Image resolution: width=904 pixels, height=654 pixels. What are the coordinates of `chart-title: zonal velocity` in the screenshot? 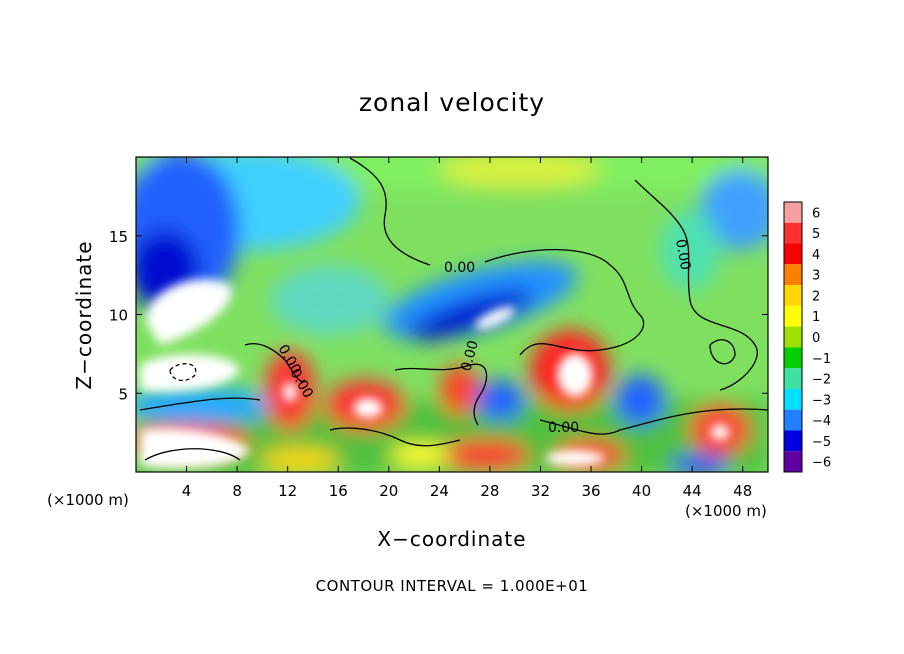 It's located at (452, 102).